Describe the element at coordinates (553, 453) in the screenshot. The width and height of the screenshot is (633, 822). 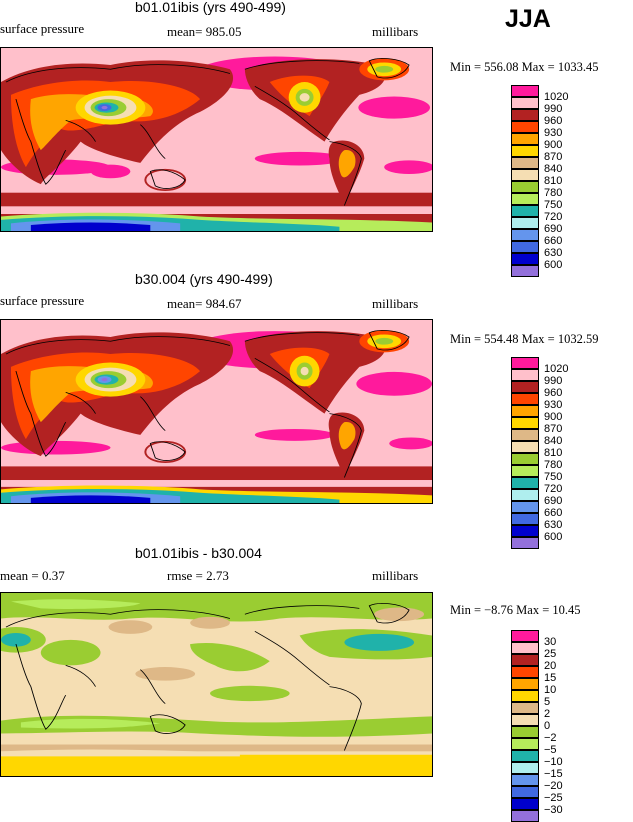
I see `panel-2-legend-label: 810` at that location.